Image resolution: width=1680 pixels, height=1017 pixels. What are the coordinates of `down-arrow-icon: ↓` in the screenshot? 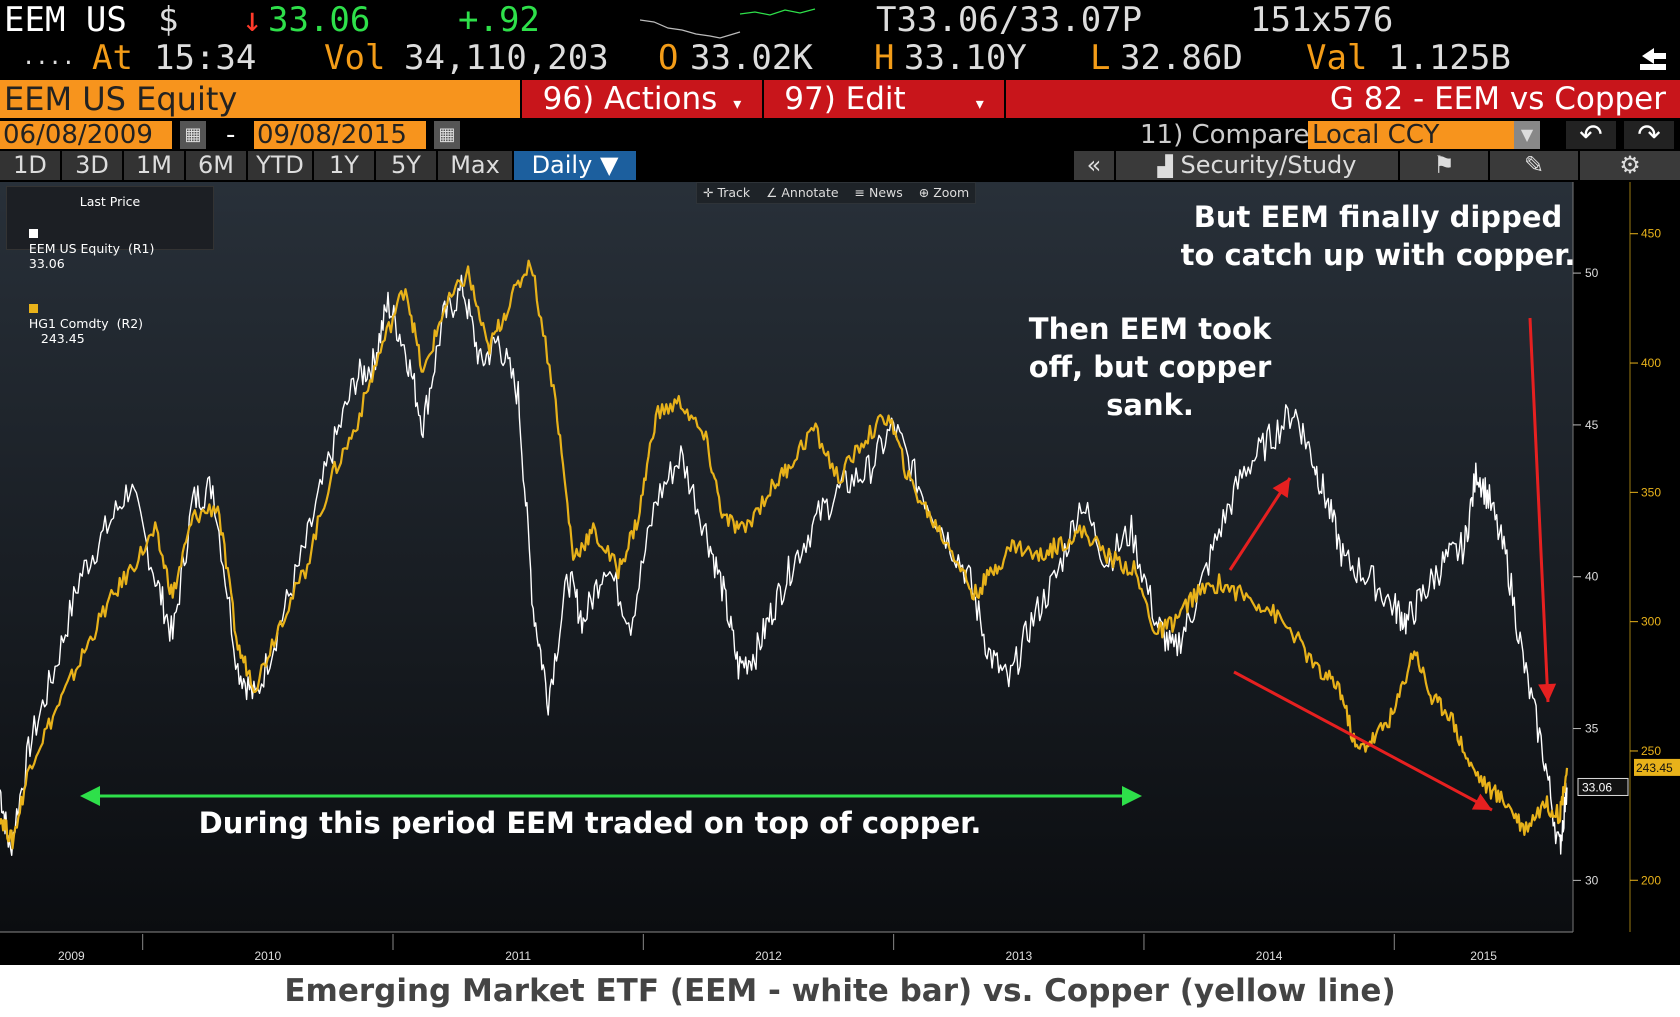 It's located at (252, 20).